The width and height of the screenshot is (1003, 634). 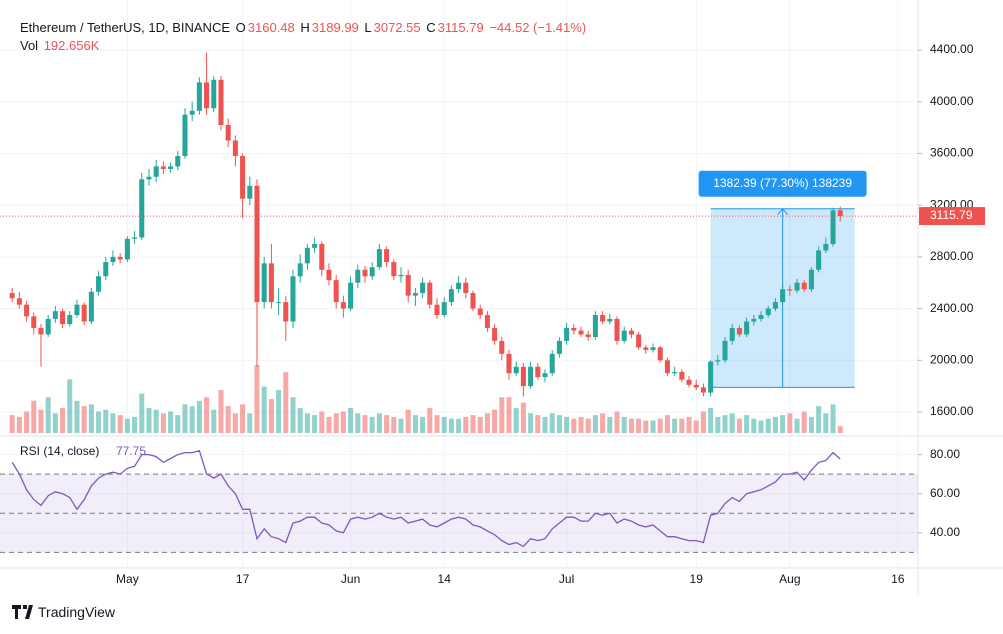 What do you see at coordinates (952, 101) in the screenshot?
I see `y-tick-label: 4000.00` at bounding box center [952, 101].